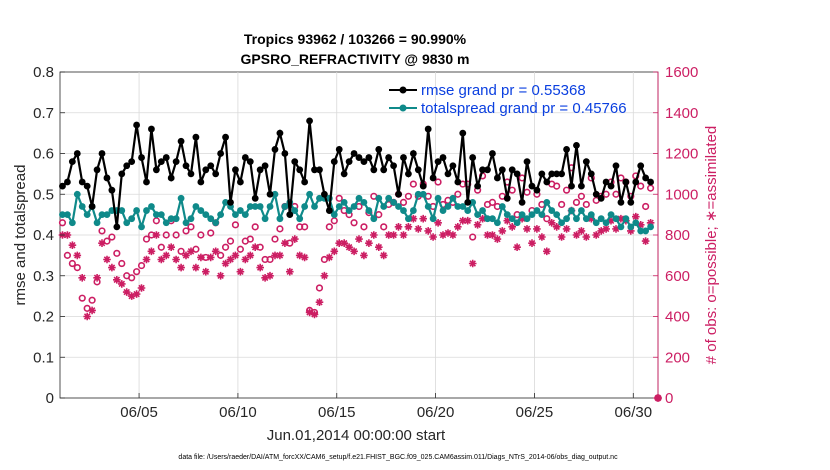 The image size is (830, 470). What do you see at coordinates (681, 194) in the screenshot?
I see `y-tick-right-label: 1000` at bounding box center [681, 194].